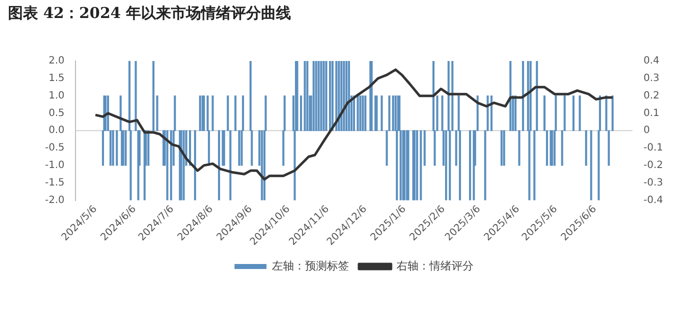 This screenshot has height=320, width=700. Describe the element at coordinates (653, 166) in the screenshot. I see `y2-tick-label: -0.2` at that location.